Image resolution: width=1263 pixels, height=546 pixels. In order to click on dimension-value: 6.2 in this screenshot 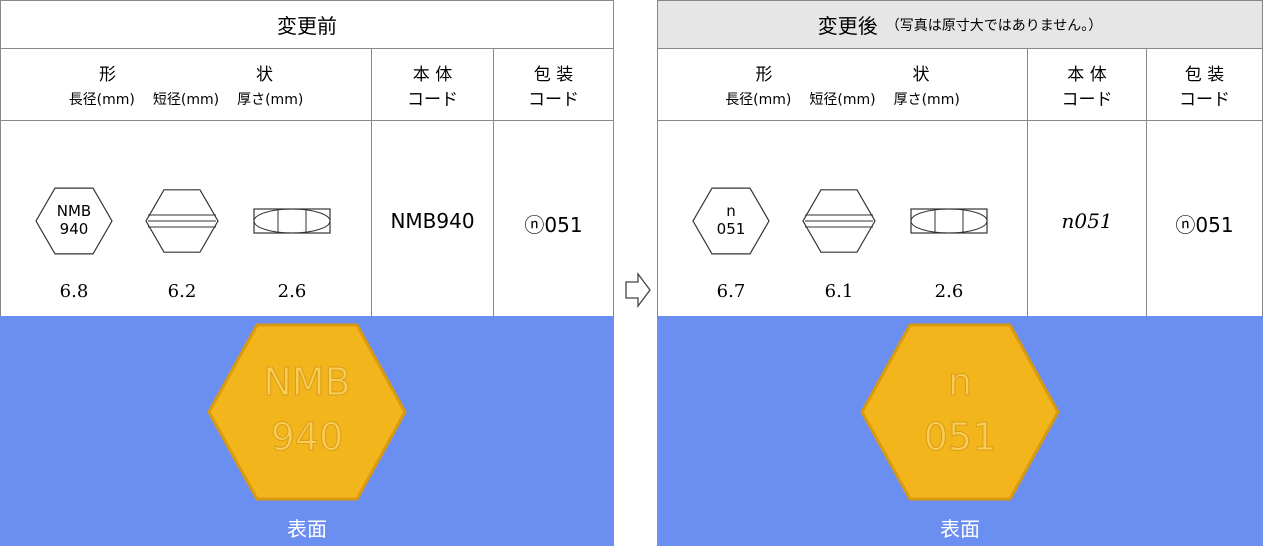, I will do `click(181, 291)`.